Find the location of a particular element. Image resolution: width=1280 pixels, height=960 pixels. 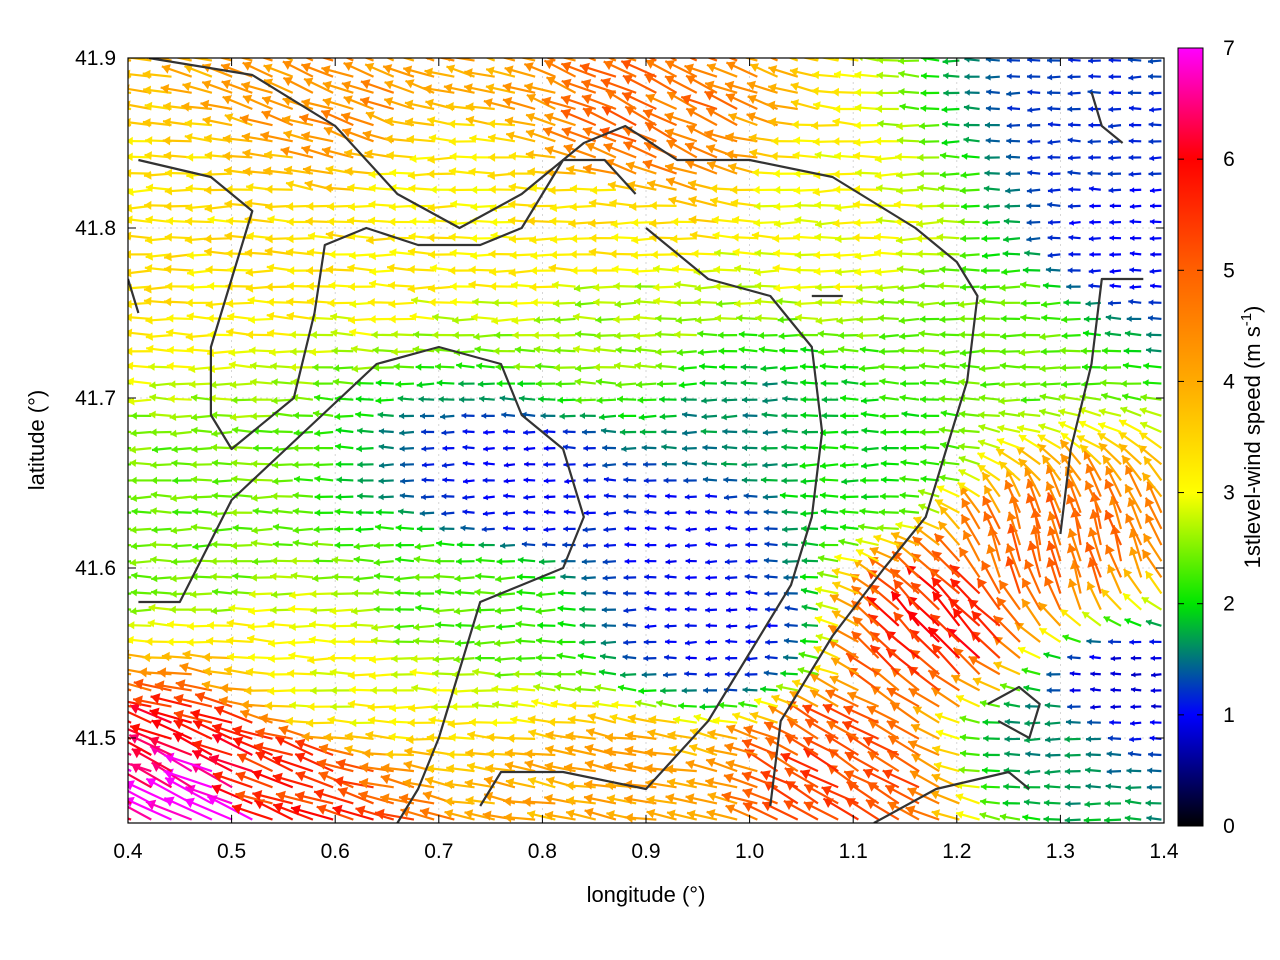

x-tick-label: 0.7 is located at coordinates (438, 851).